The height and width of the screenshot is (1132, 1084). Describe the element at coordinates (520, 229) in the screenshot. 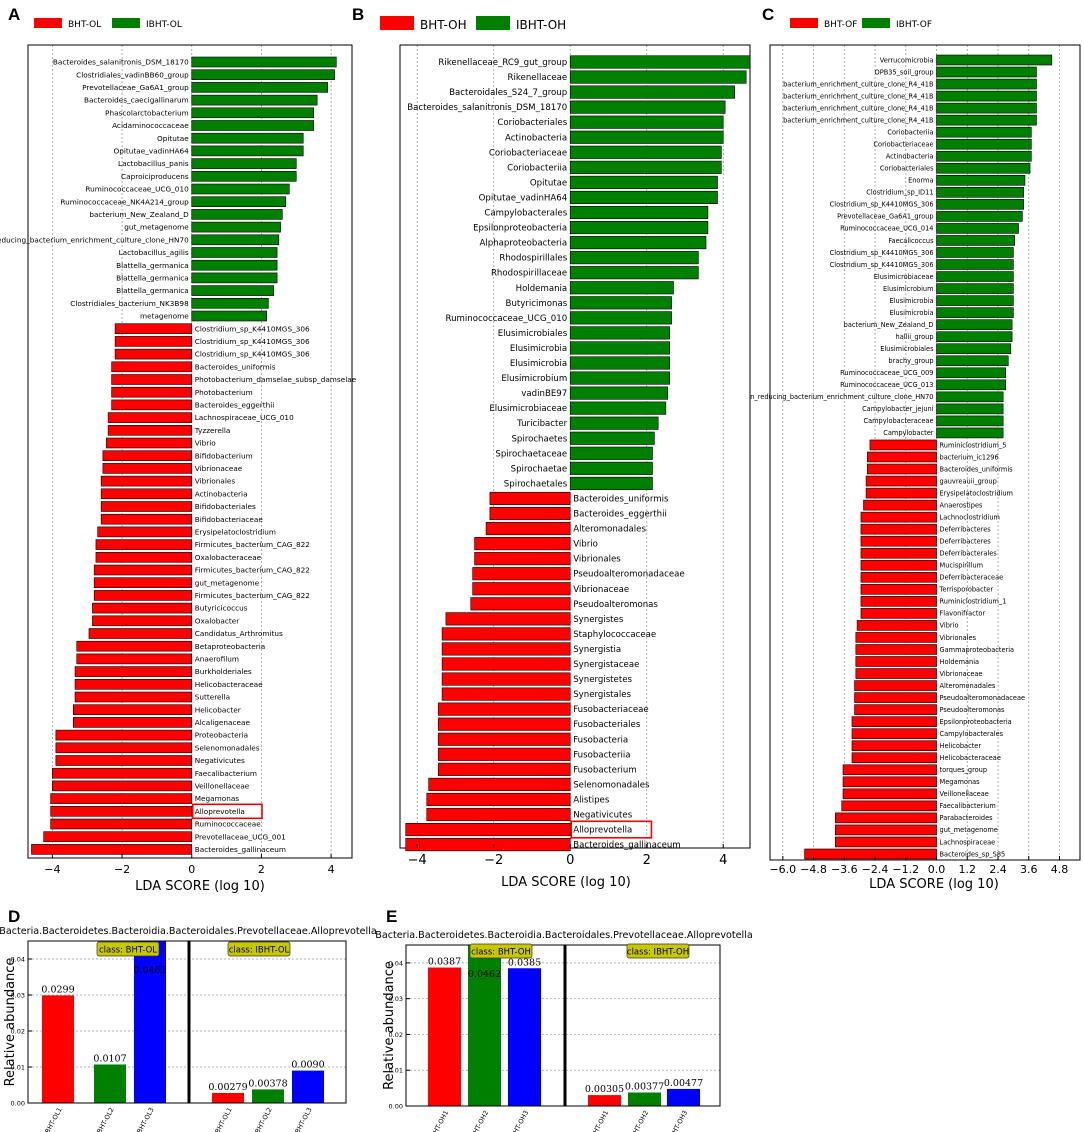

I see `bar-label: Epsilonproteobacteria` at that location.